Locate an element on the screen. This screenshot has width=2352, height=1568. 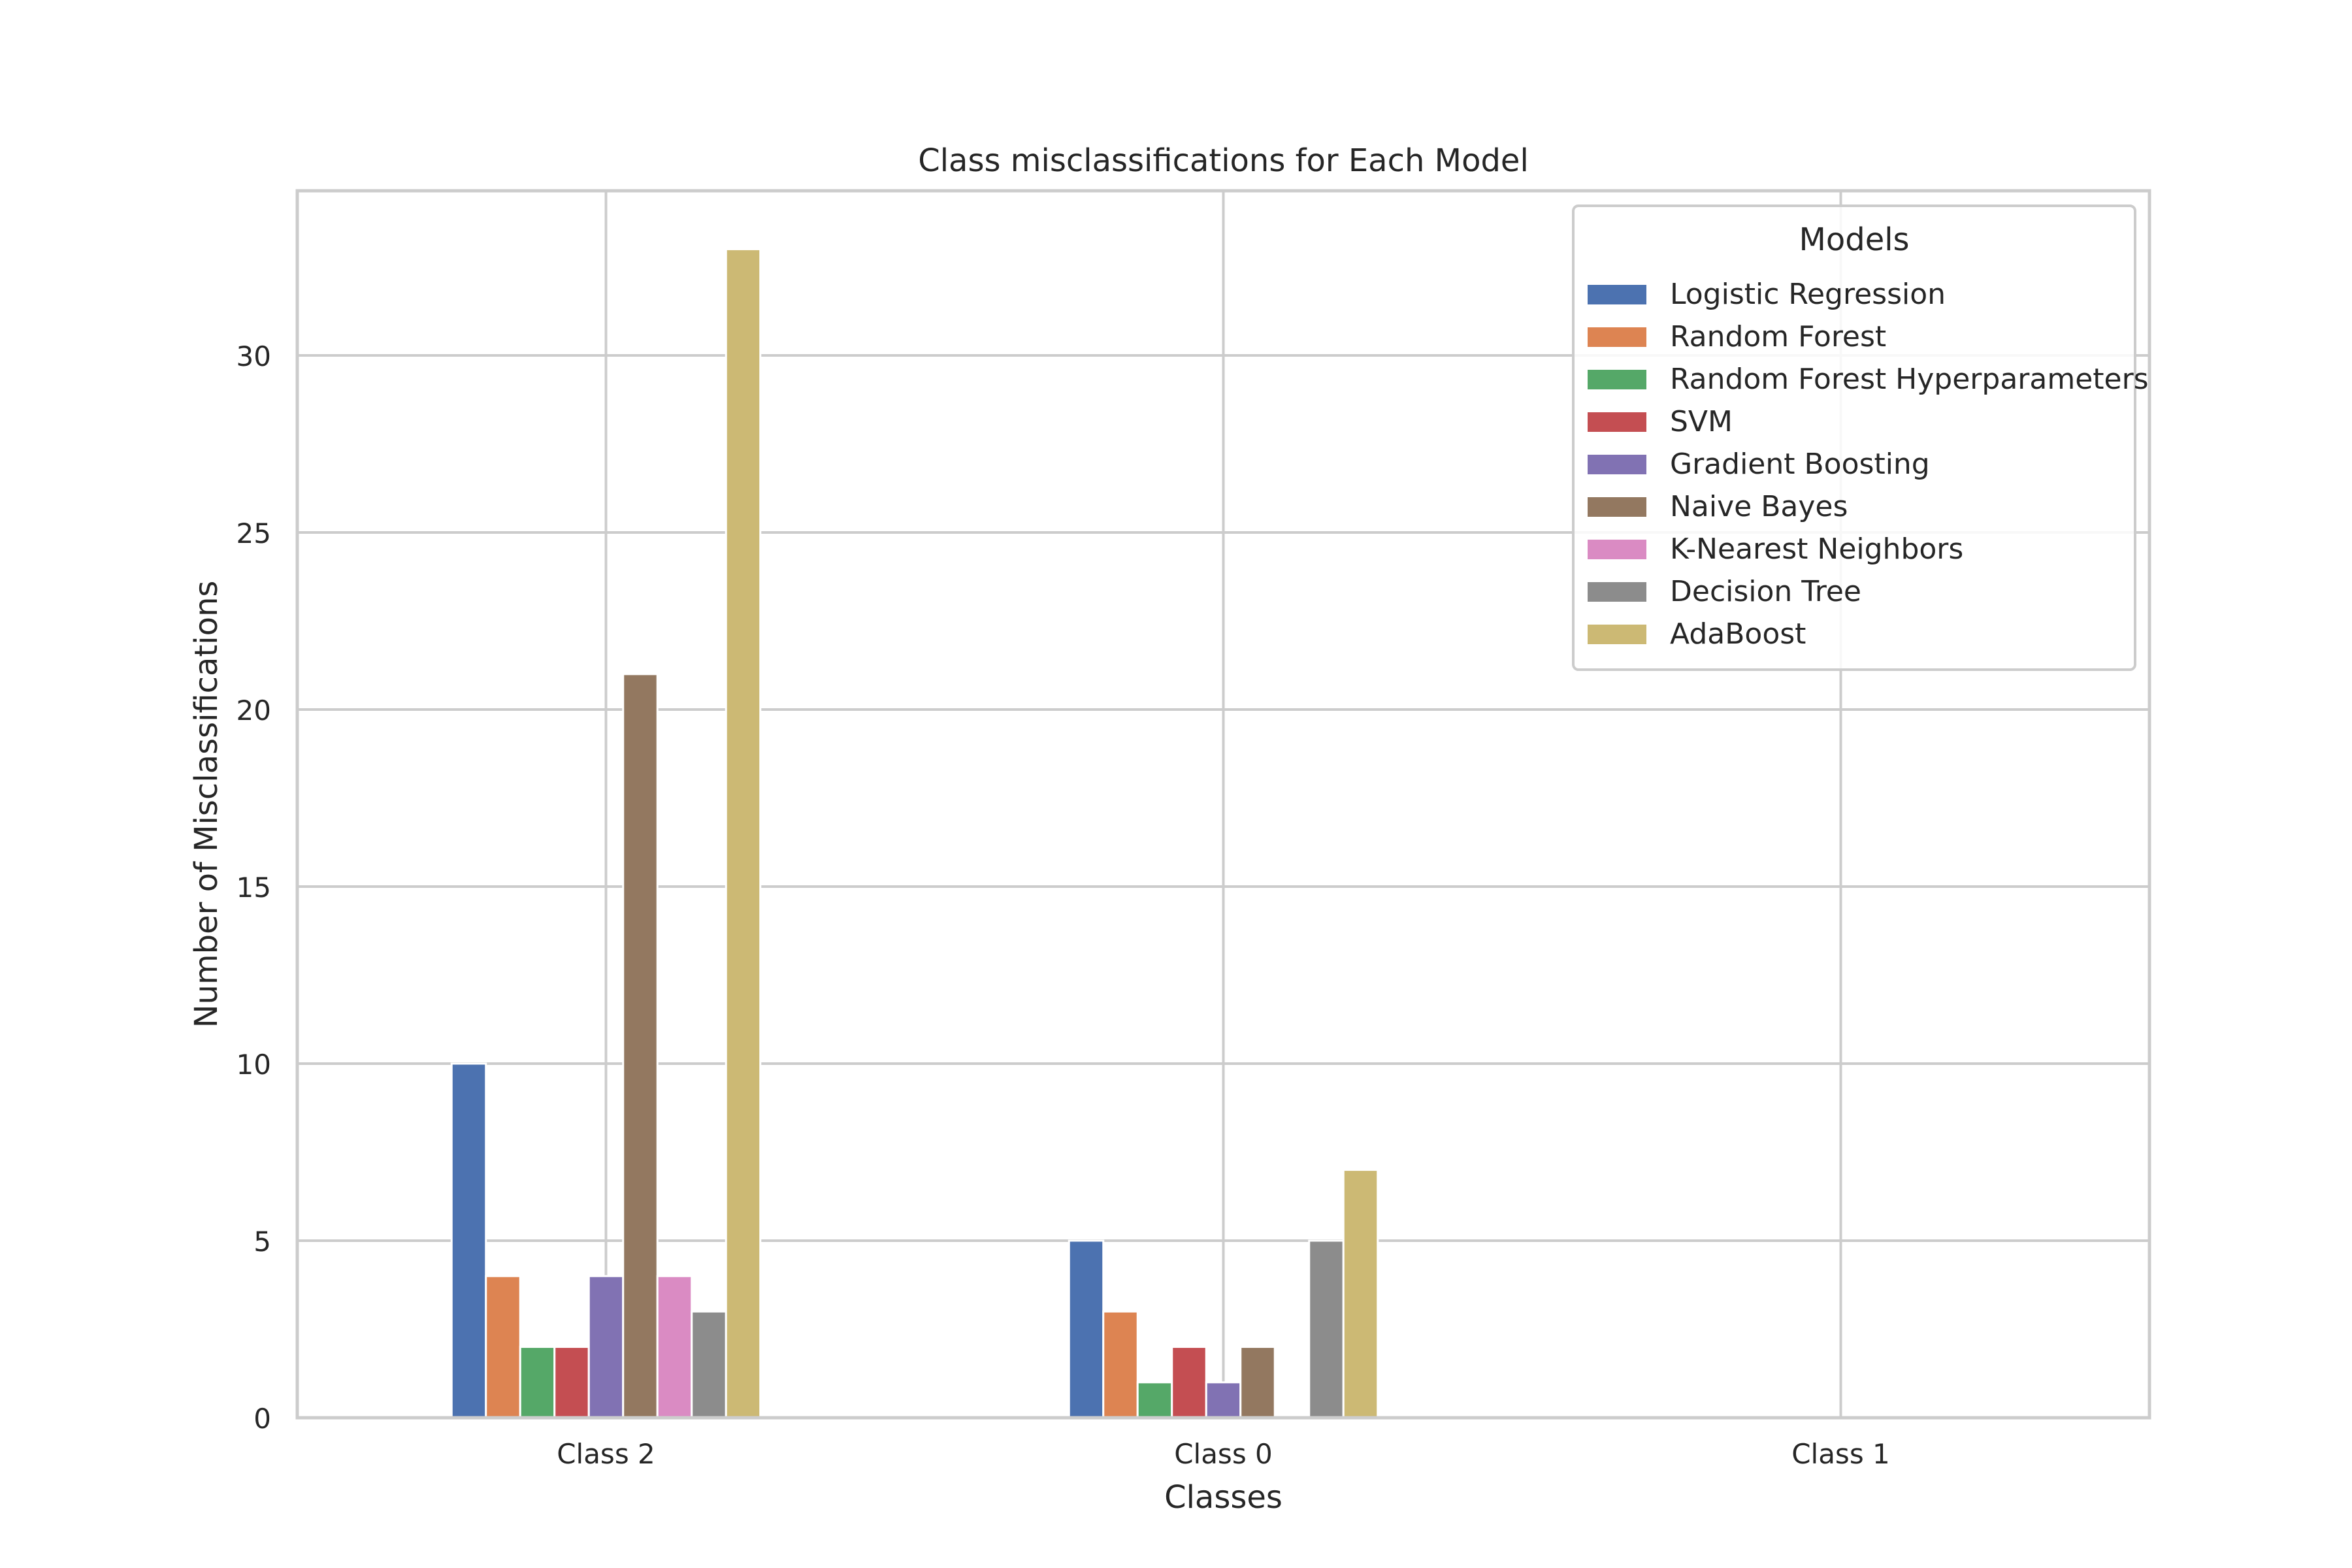
y-tick-label: 5 is located at coordinates (262, 1242).